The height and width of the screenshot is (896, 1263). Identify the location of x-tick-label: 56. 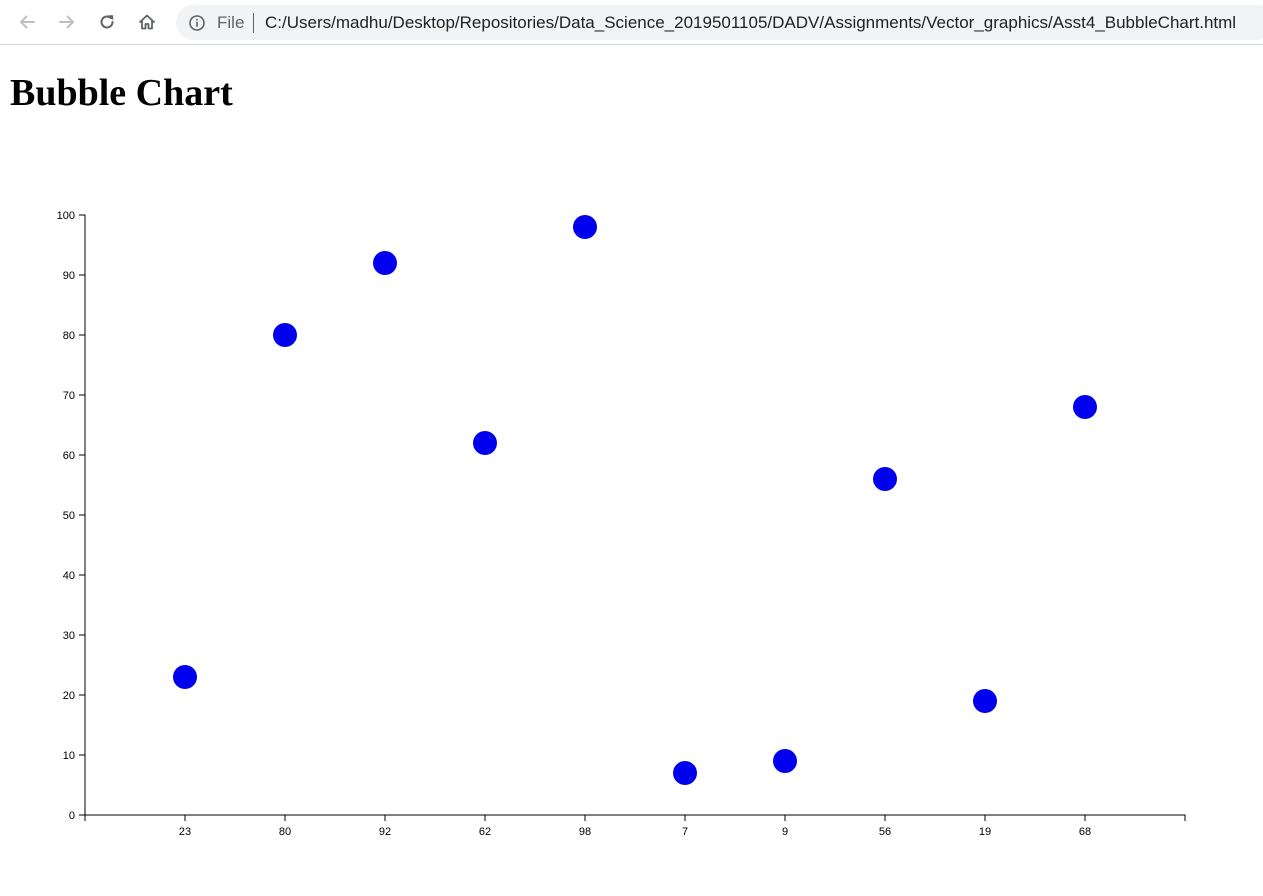
(885, 832).